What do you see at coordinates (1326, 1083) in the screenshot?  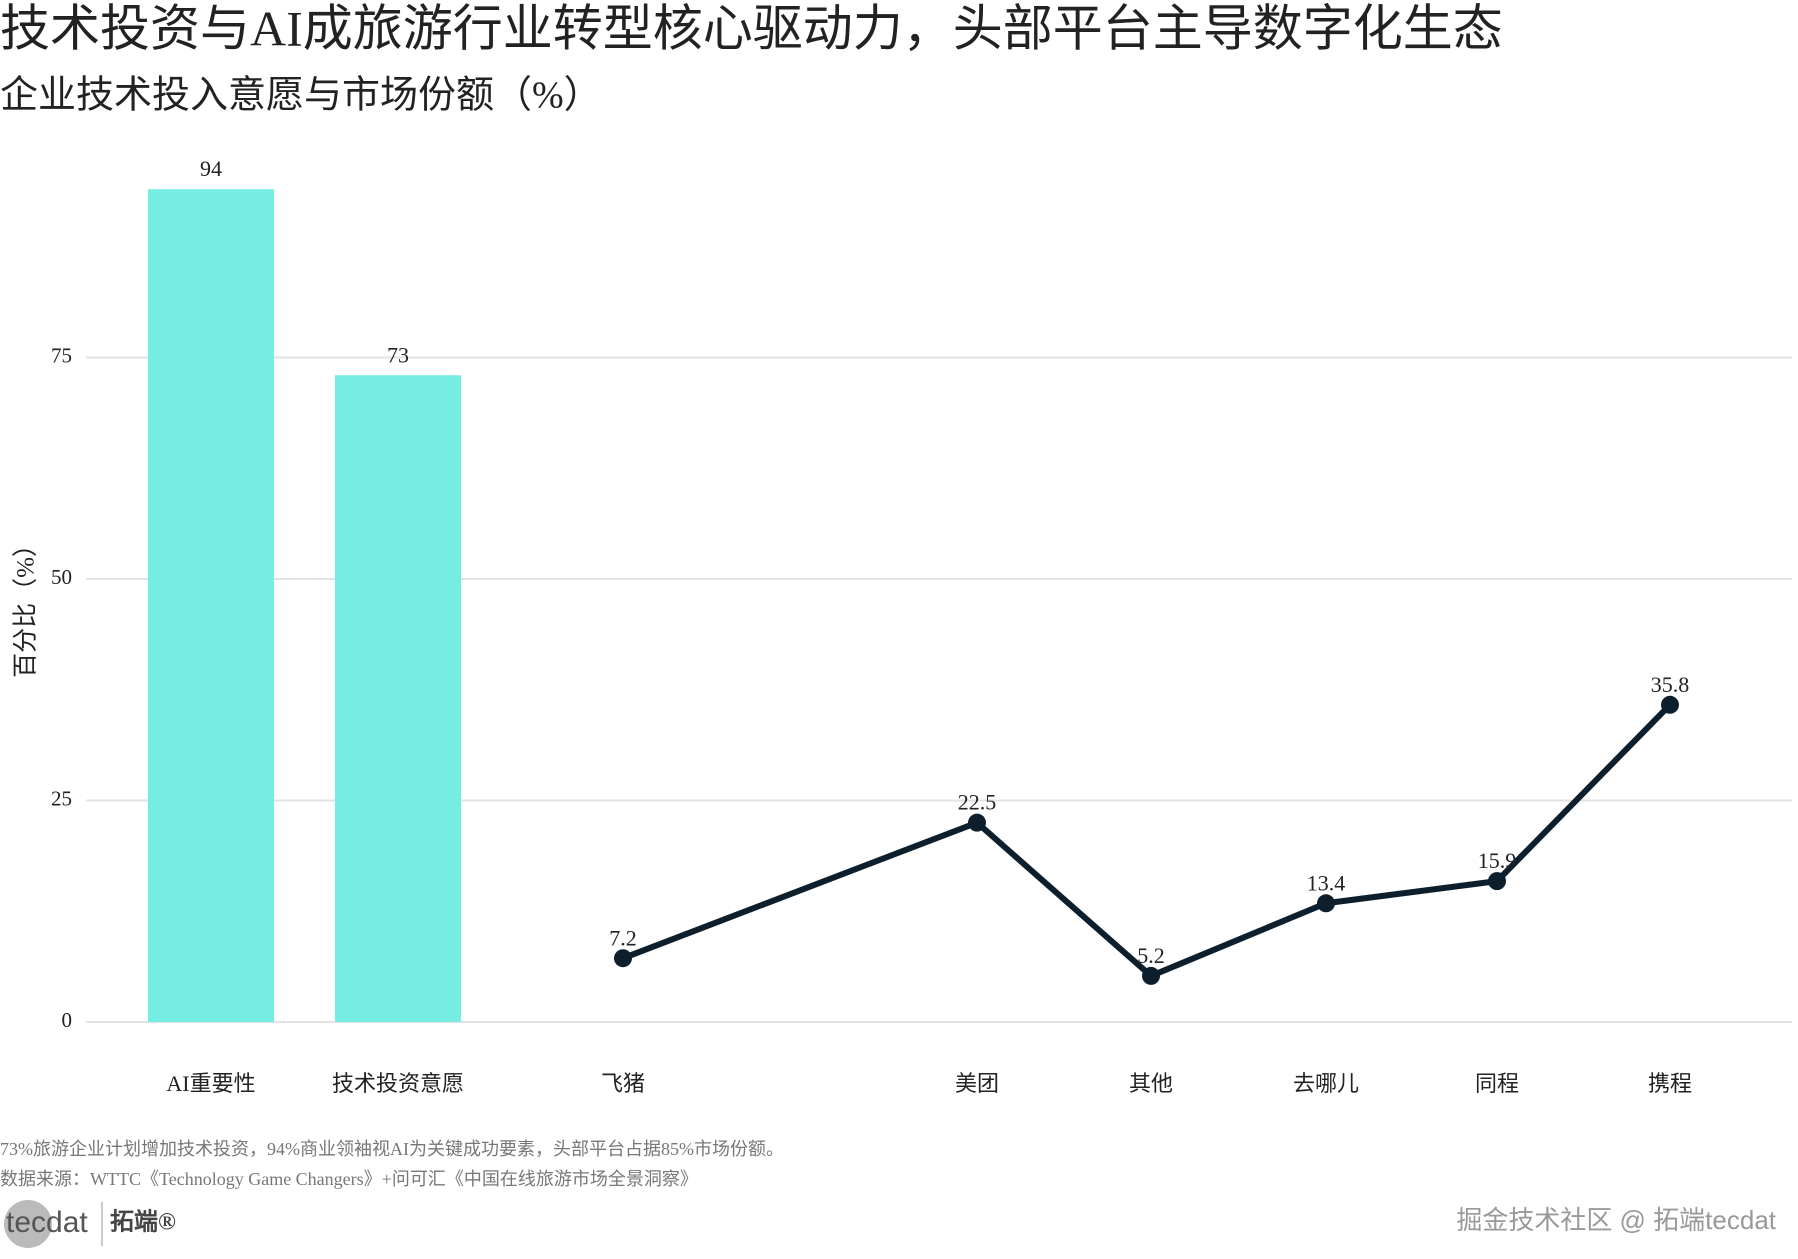 I see `x-tick-label: 去哪儿` at bounding box center [1326, 1083].